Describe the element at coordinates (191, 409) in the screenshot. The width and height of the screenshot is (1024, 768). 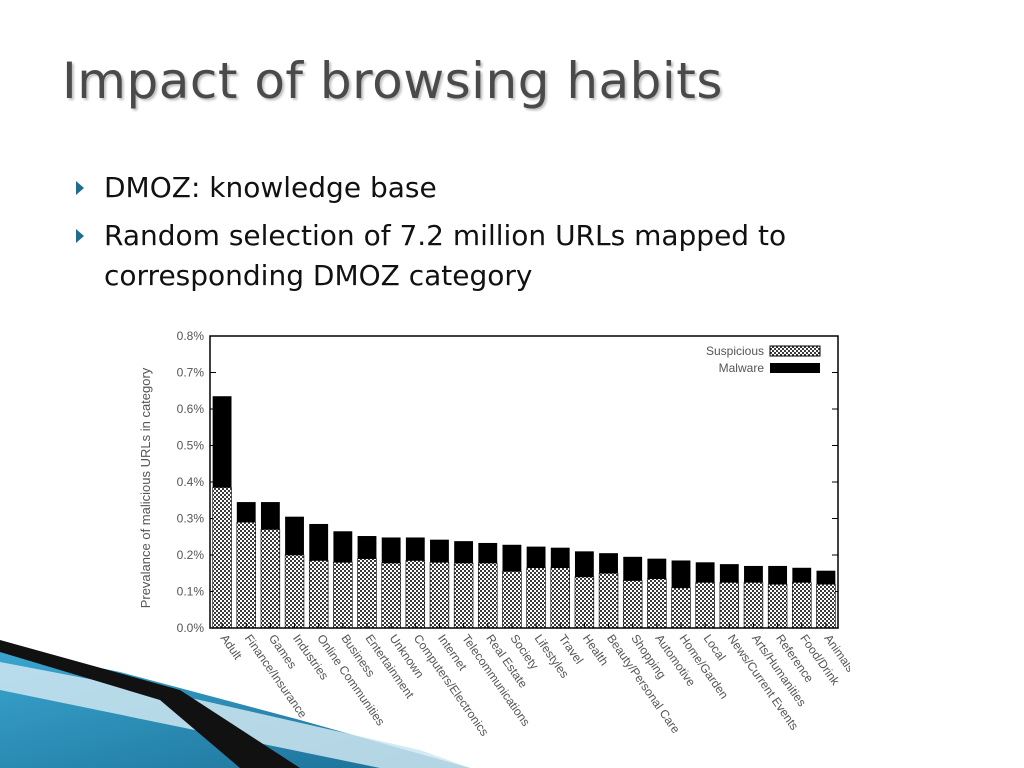
I see `y-tick-label: 0.6%` at that location.